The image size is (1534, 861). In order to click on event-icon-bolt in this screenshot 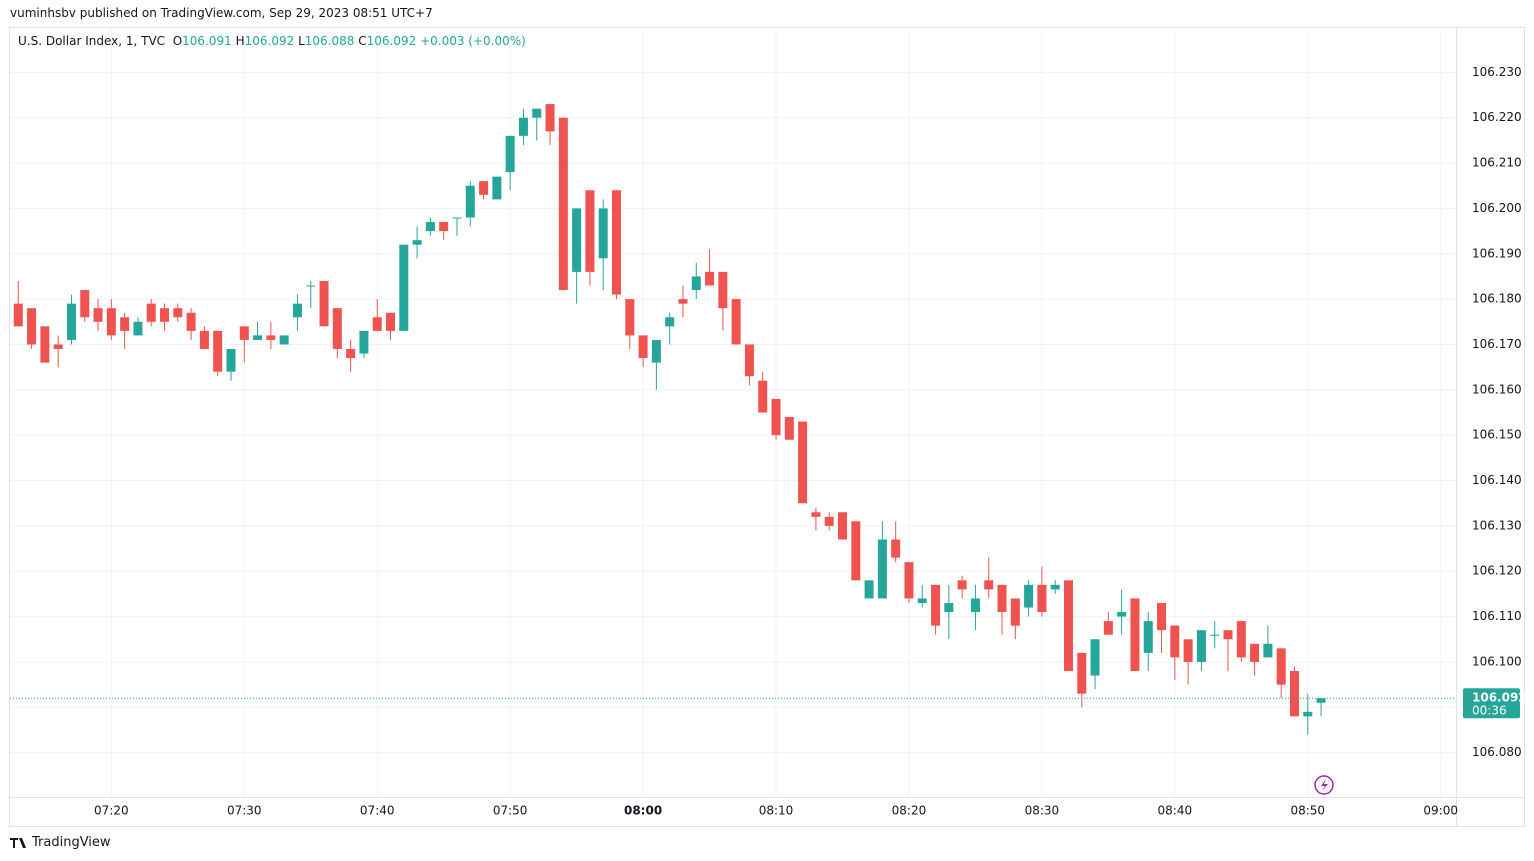, I will do `click(1324, 785)`.